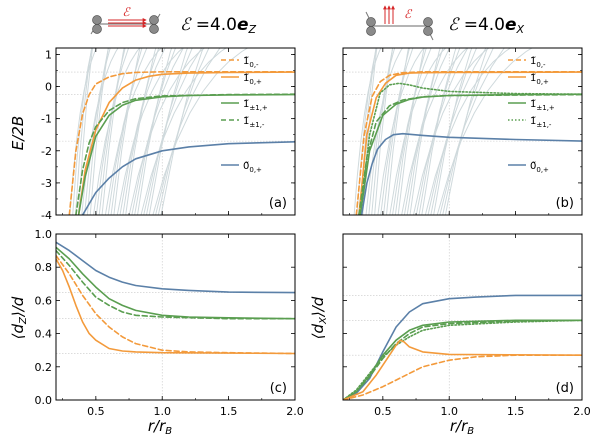  What do you see at coordinates (538, 62) in the screenshot?
I see `legend-entry: 1̃0,-` at bounding box center [538, 62].